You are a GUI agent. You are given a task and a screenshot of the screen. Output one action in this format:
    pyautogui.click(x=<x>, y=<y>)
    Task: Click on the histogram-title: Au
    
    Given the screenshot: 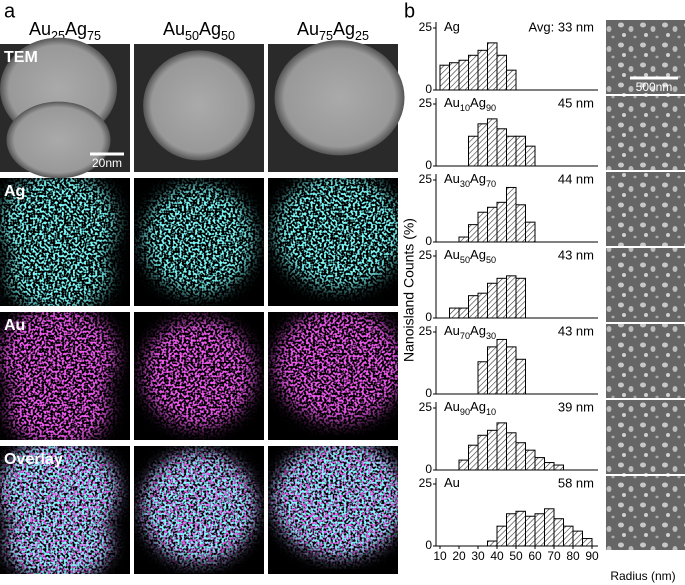 What is the action you would take?
    pyautogui.click(x=452, y=482)
    